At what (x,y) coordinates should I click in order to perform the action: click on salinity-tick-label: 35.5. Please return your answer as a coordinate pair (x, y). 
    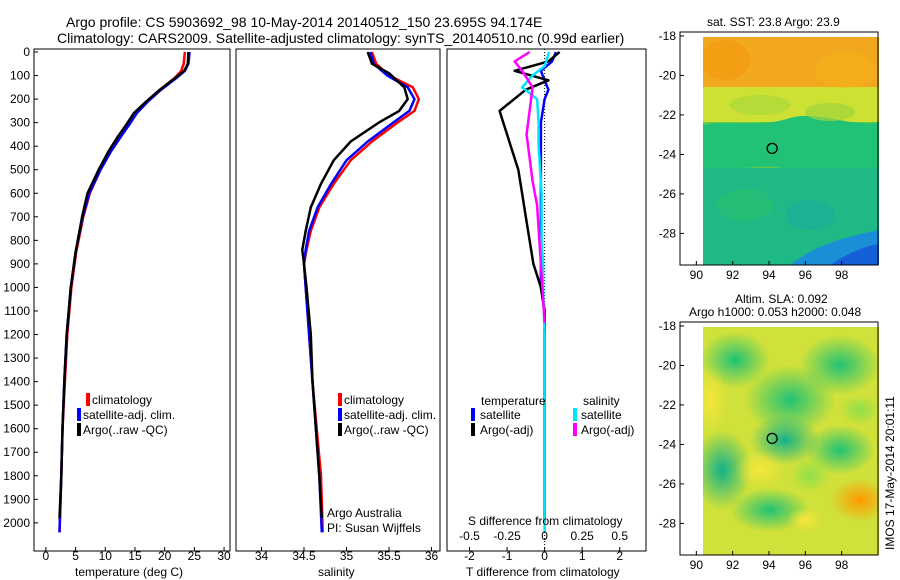
    Looking at the image, I should click on (389, 556).